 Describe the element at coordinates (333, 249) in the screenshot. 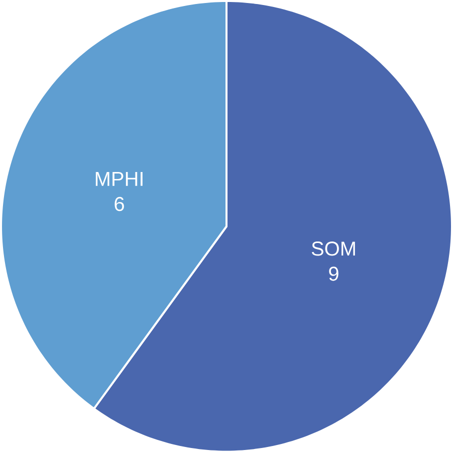

I see `slice-label: SOM` at that location.